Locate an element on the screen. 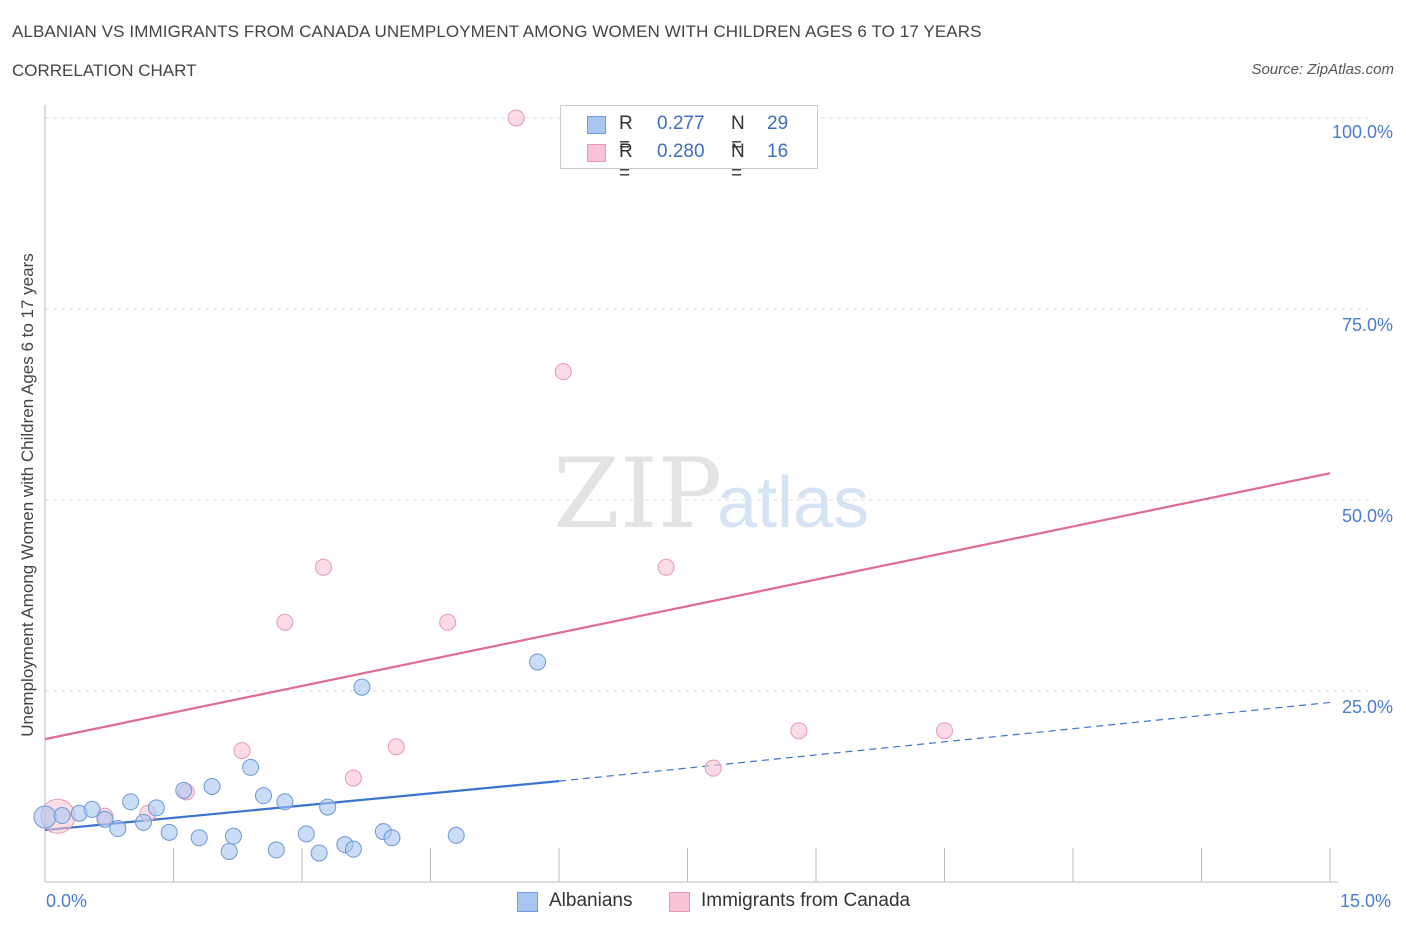 Image resolution: width=1406 pixels, height=930 pixels. watermark-atlas: atlas is located at coordinates (793, 503).